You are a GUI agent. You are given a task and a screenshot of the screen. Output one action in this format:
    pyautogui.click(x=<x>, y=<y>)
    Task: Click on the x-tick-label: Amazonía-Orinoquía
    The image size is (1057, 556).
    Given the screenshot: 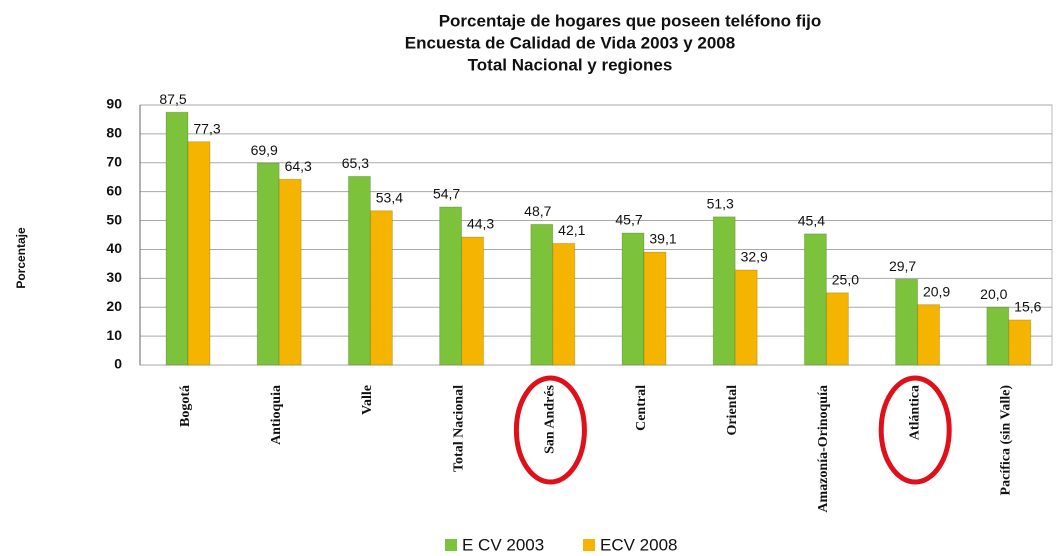 What is the action you would take?
    pyautogui.click(x=823, y=449)
    